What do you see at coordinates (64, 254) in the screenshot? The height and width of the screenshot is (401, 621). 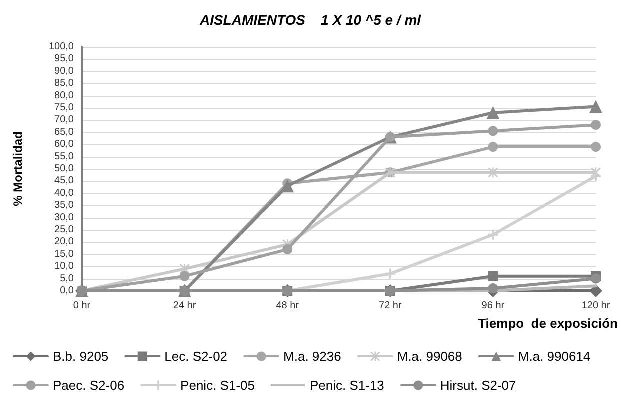 I see `y-tick-label: 15,0` at bounding box center [64, 254].